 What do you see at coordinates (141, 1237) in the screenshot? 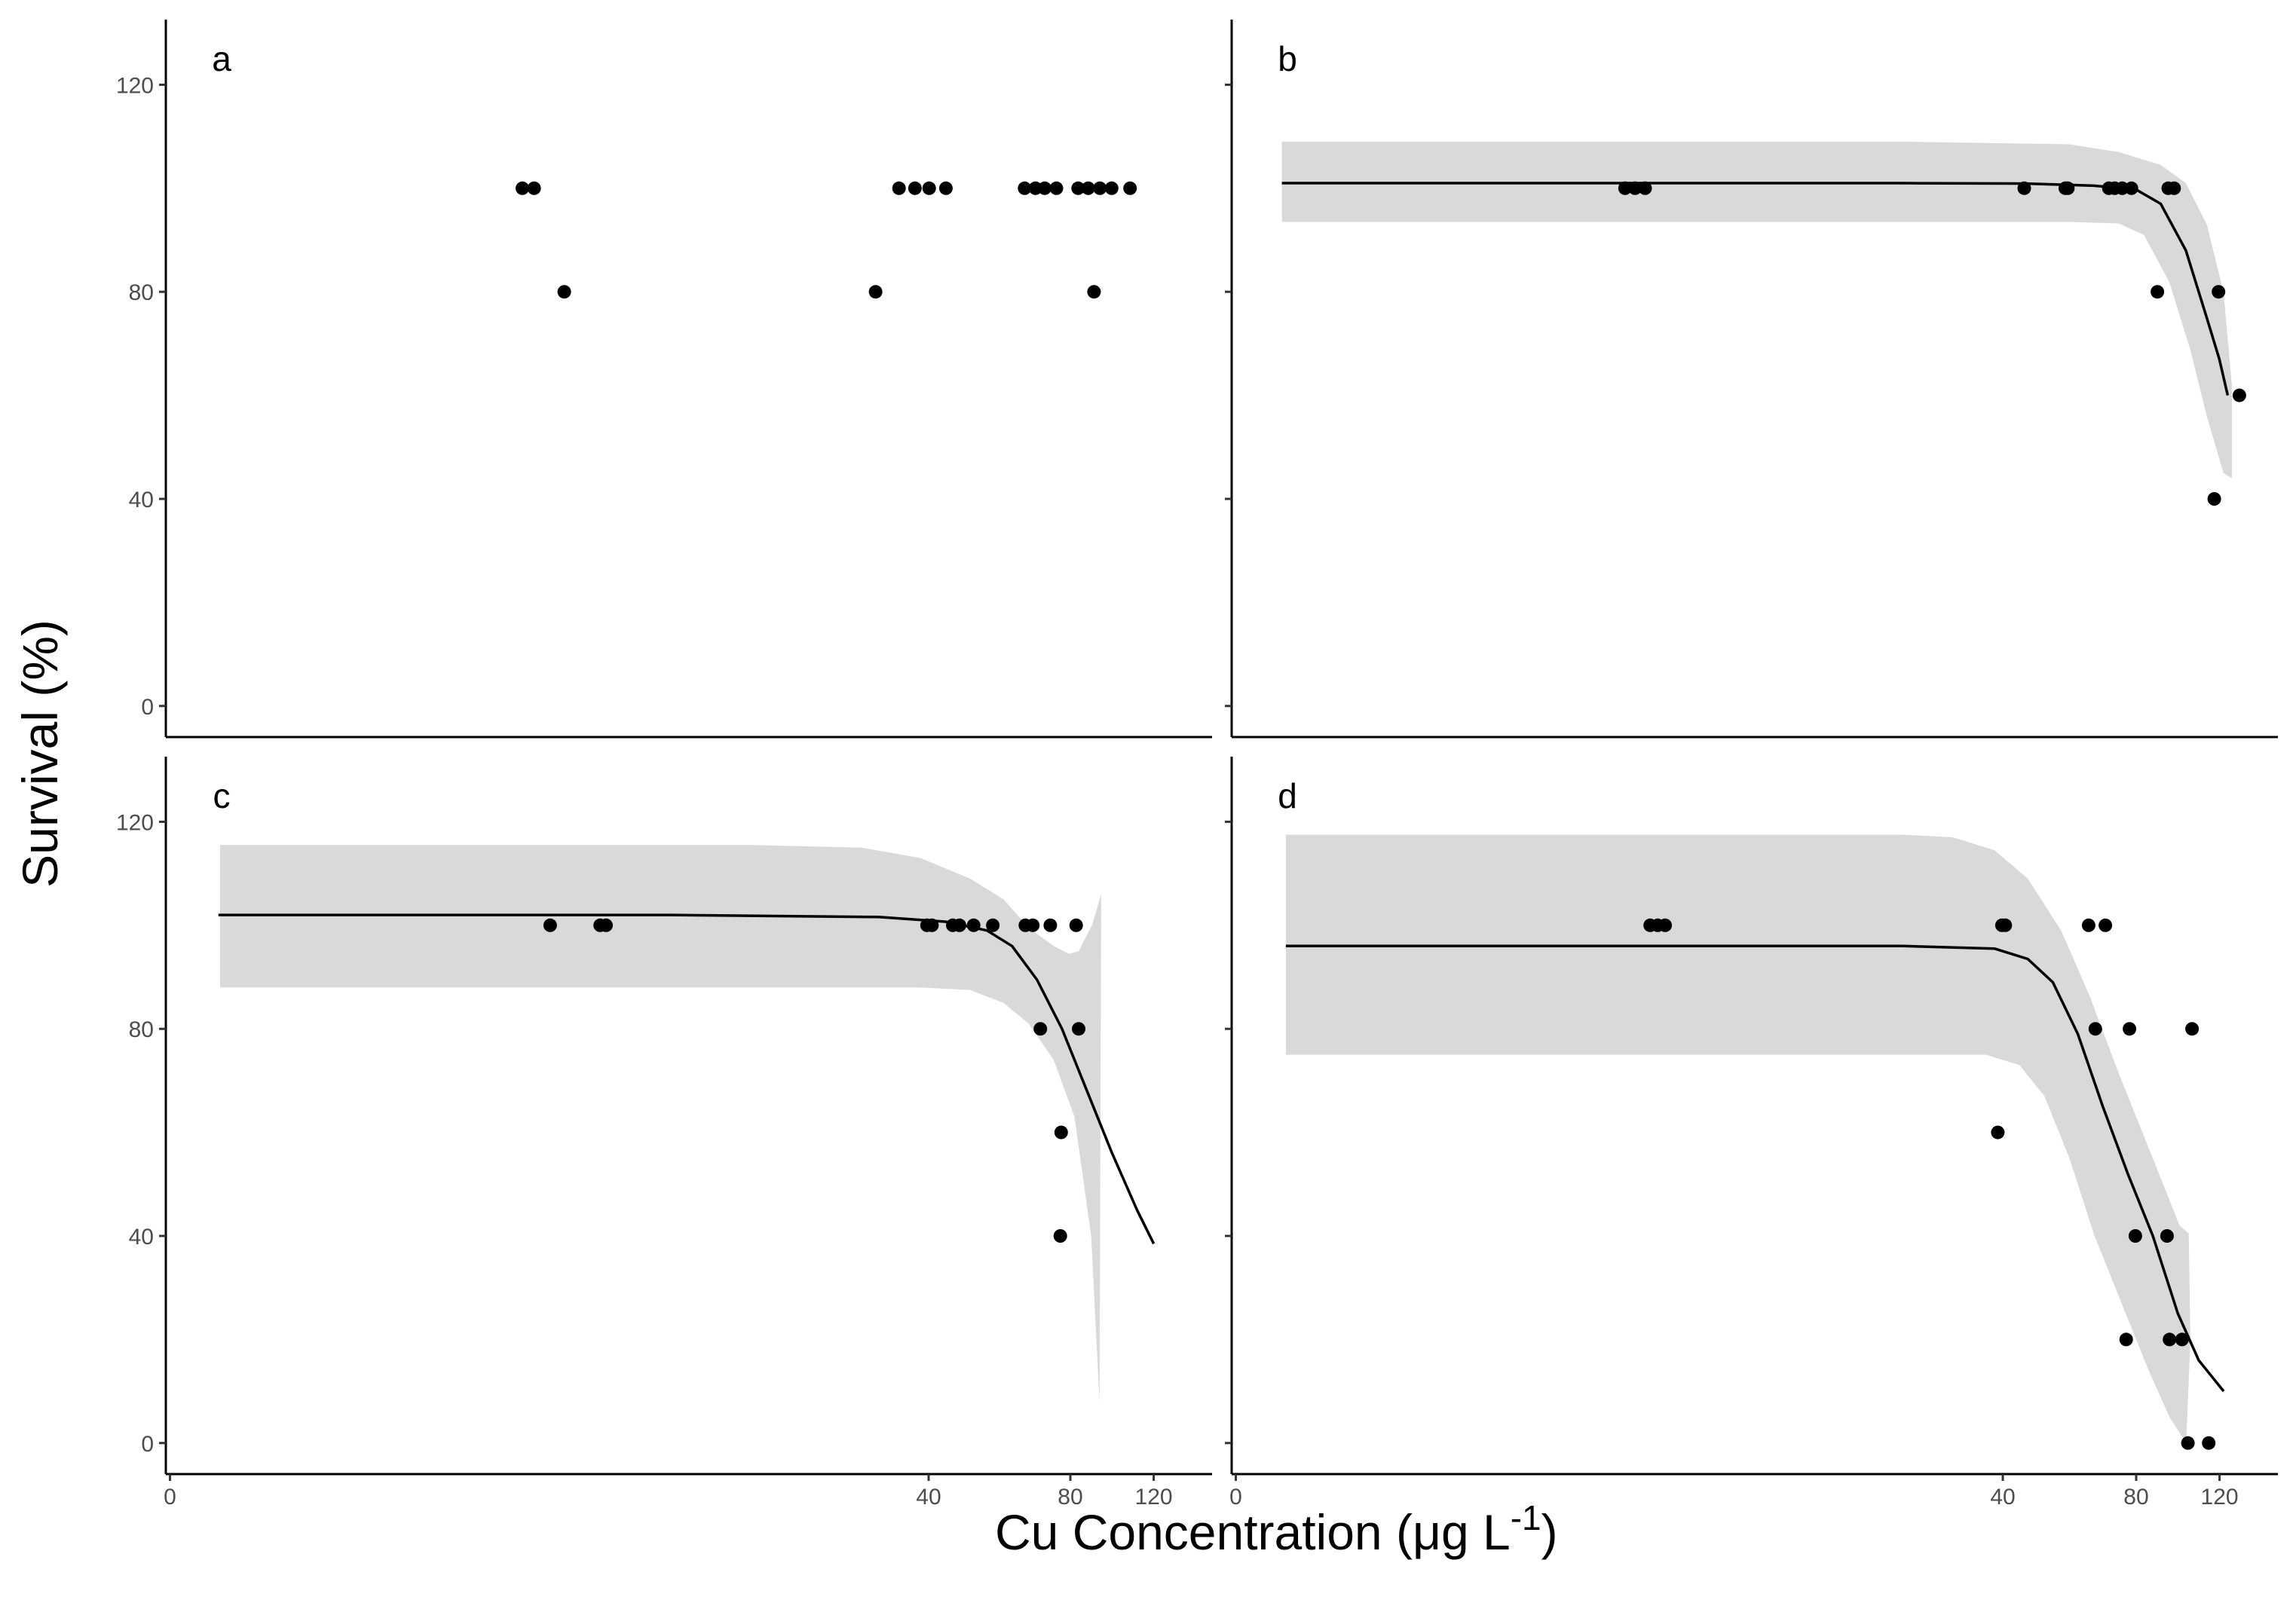
I see `y-tick-label-c-1: 40` at bounding box center [141, 1237].